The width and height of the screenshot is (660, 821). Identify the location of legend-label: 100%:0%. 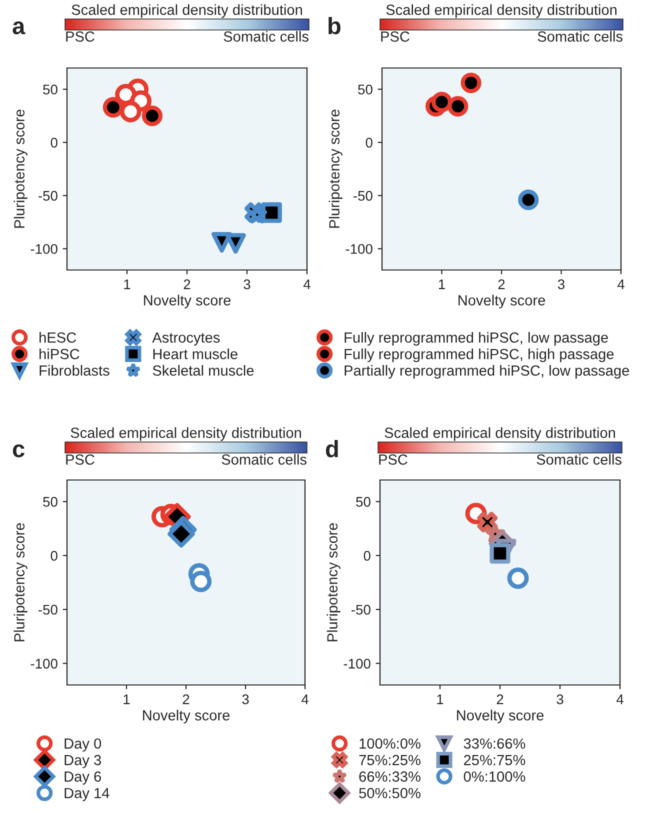
(390, 743).